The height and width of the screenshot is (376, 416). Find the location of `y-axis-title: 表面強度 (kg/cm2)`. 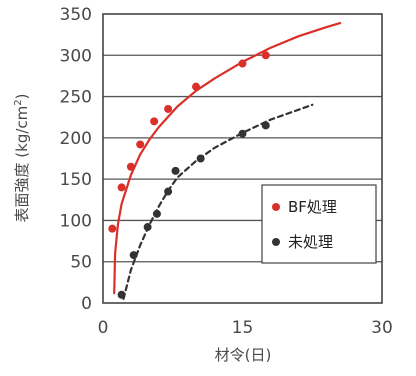

y-axis-title: 表面強度 (kg/cm2) is located at coordinates (22, 158).